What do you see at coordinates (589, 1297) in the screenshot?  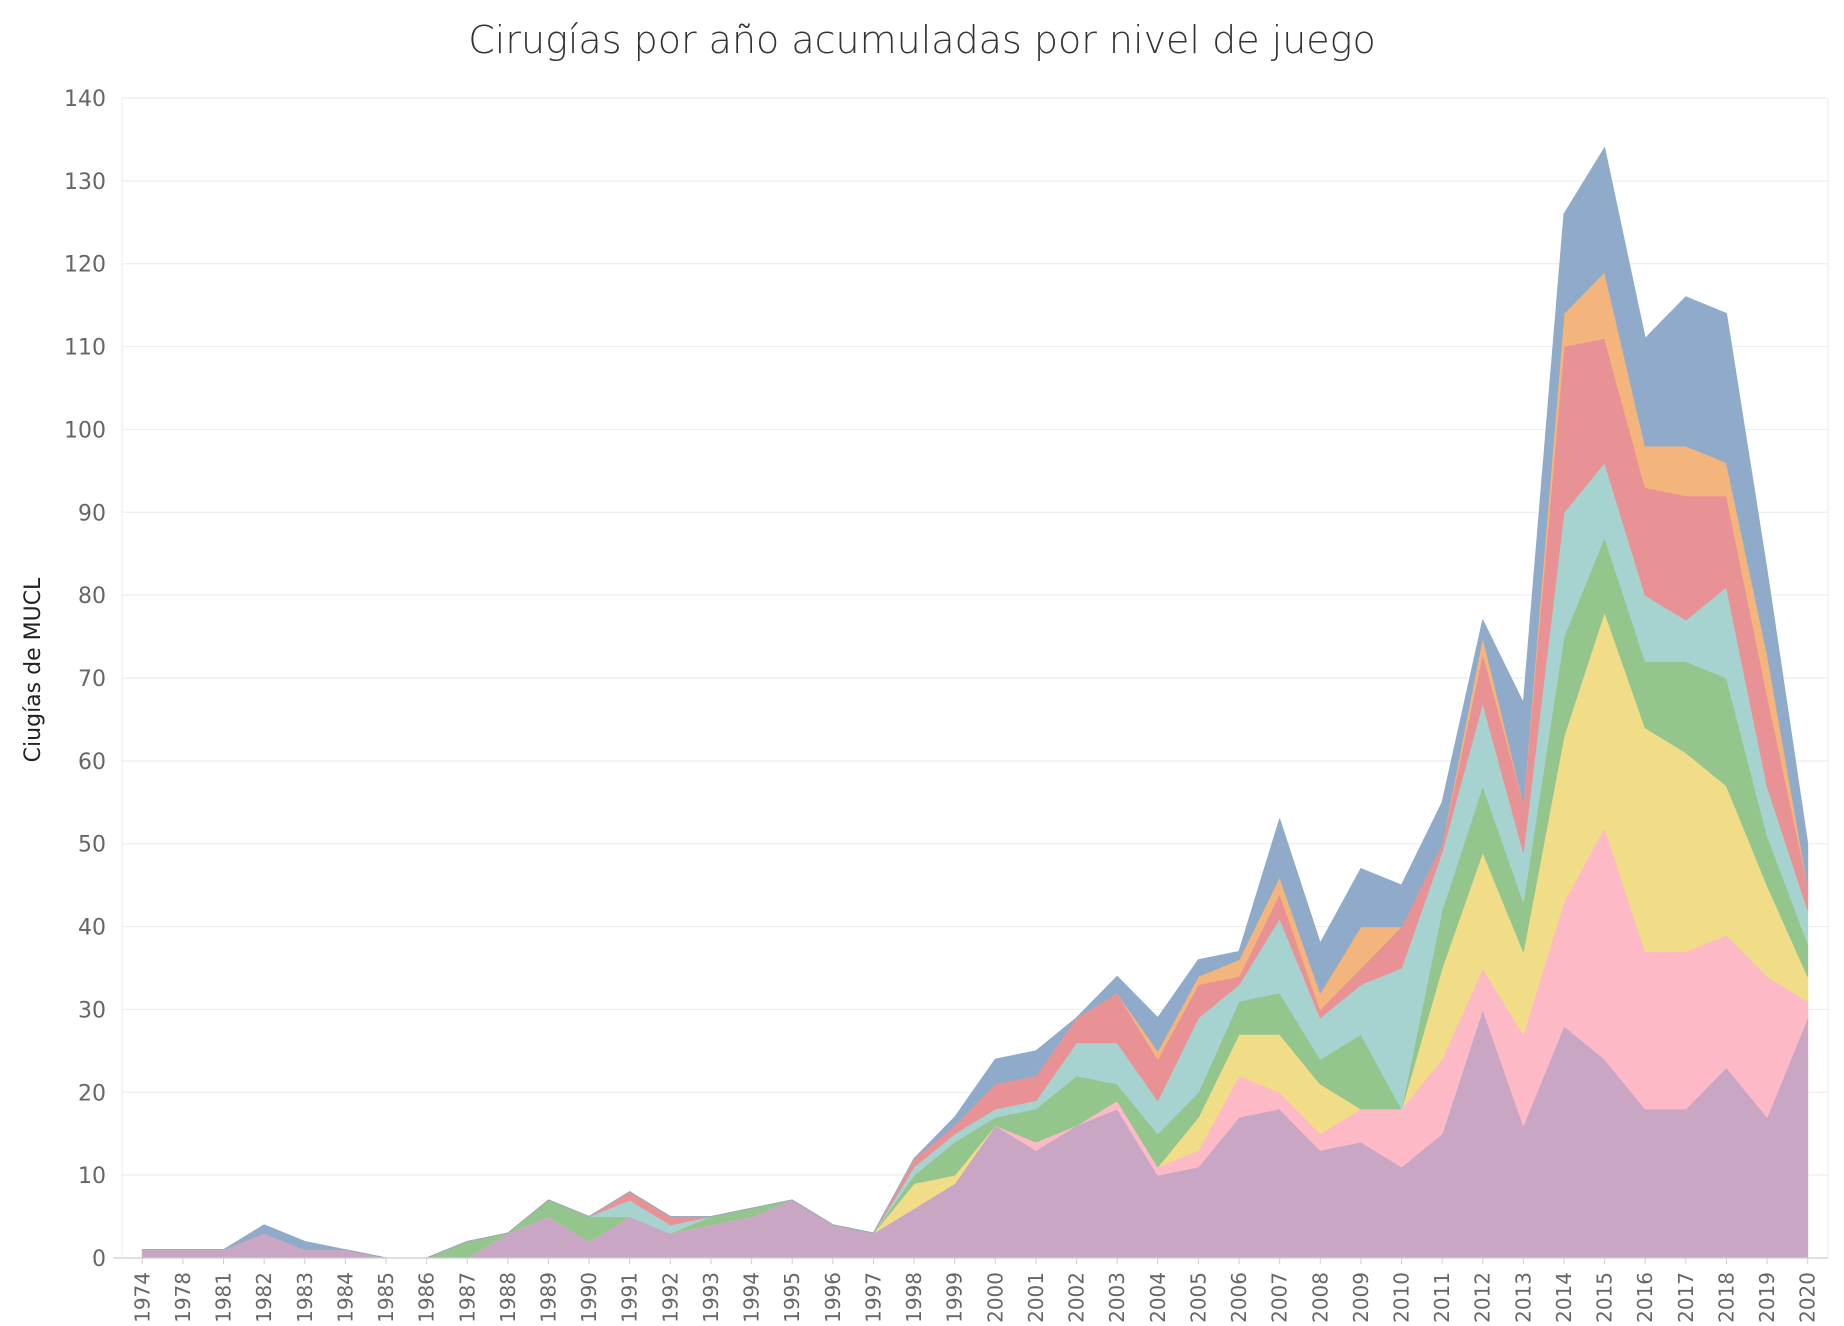 I see `x-tick-label: 1990` at bounding box center [589, 1297].